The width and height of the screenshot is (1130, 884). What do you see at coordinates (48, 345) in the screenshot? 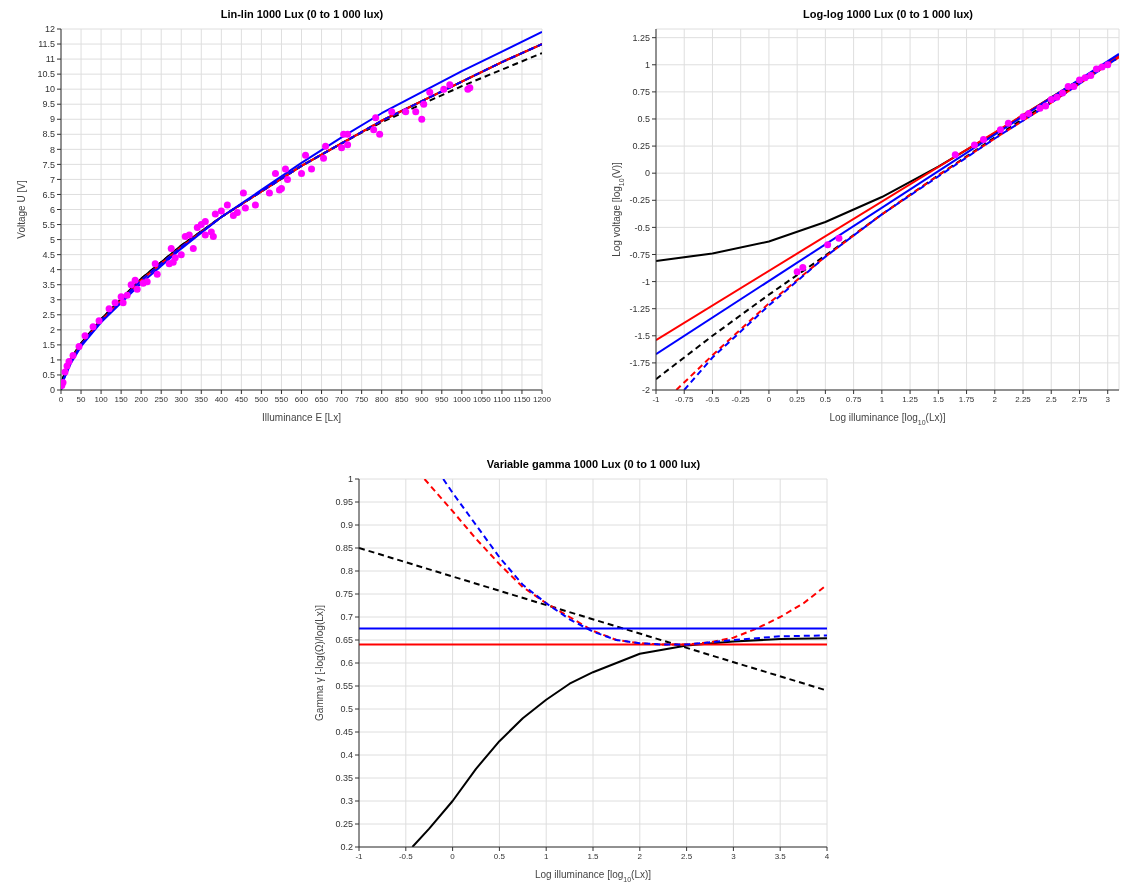
I see `y-tick-label: 1.5` at bounding box center [48, 345].